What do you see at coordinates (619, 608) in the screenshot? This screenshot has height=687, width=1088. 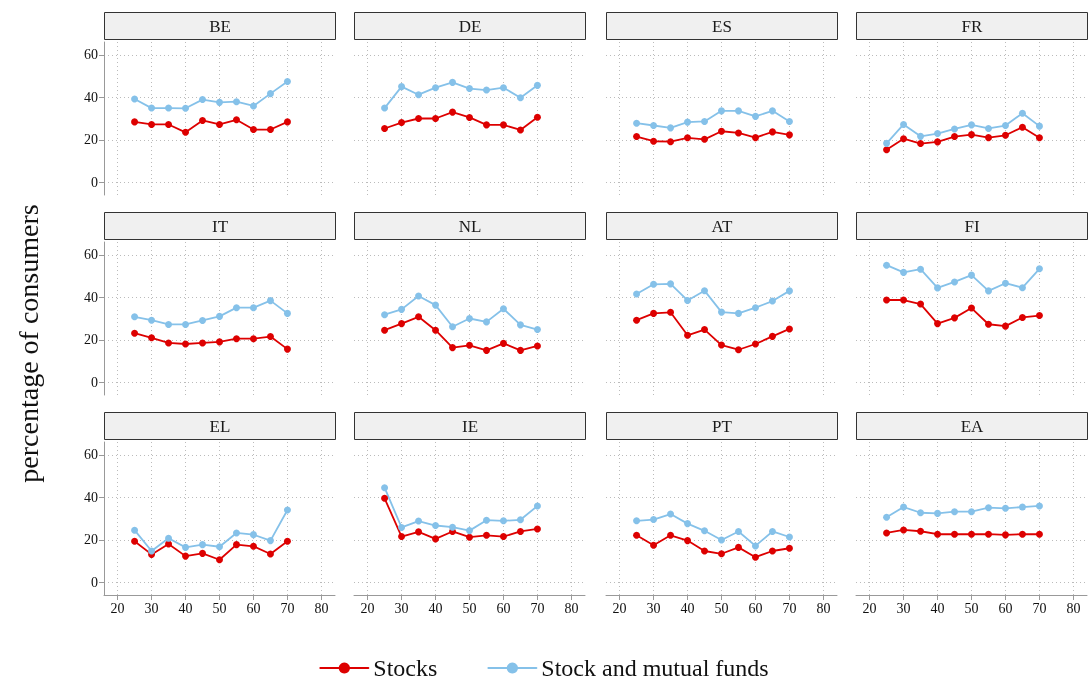 I see `x-tick-label: 20` at bounding box center [619, 608].